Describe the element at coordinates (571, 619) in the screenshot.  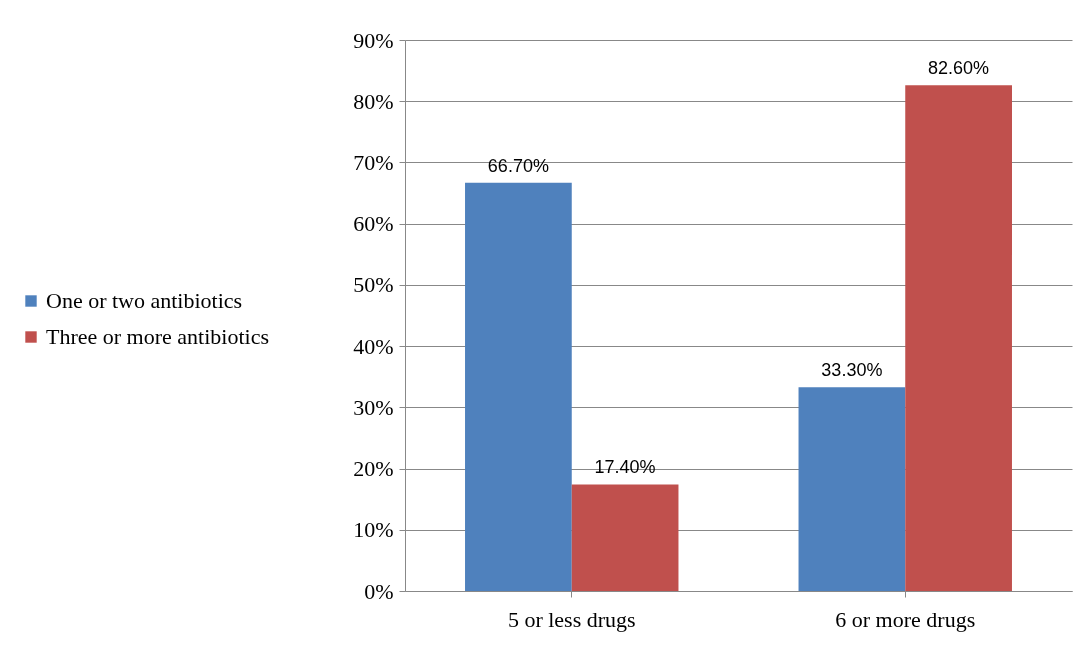
I see `x-tick-label: 5 or less drugs` at that location.